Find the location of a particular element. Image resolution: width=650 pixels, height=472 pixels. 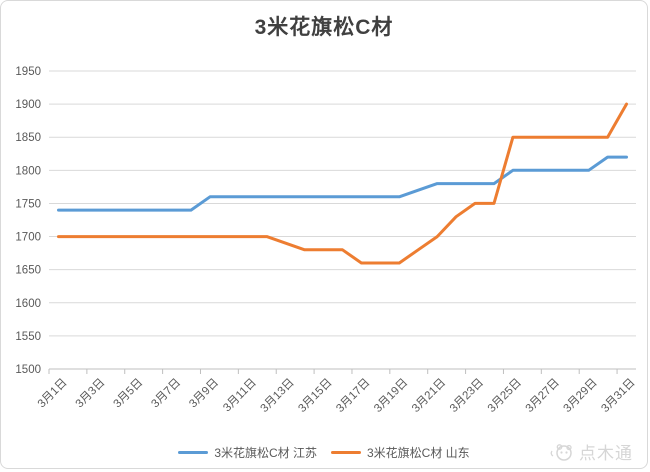

x-tick-label: 3月7日 is located at coordinates (166, 394).